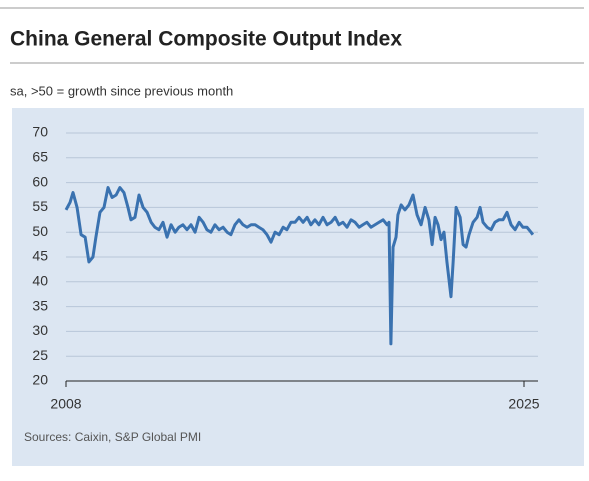  Describe the element at coordinates (112, 437) in the screenshot. I see `source-note: Sources: Caixin, S&P Global PMI` at that location.